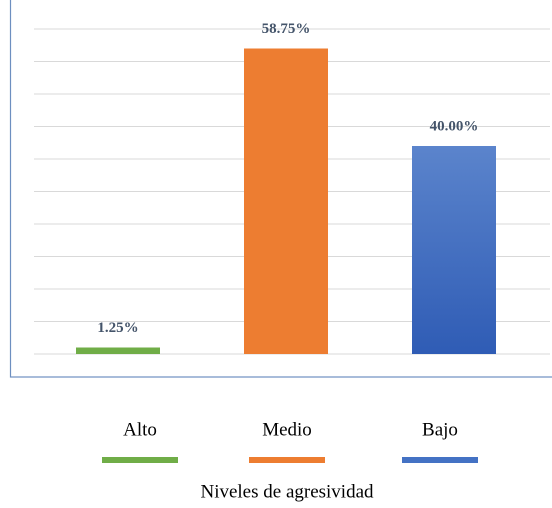 The image size is (552, 508). Describe the element at coordinates (286, 29) in the screenshot. I see `value-label: 58.75%` at that location.